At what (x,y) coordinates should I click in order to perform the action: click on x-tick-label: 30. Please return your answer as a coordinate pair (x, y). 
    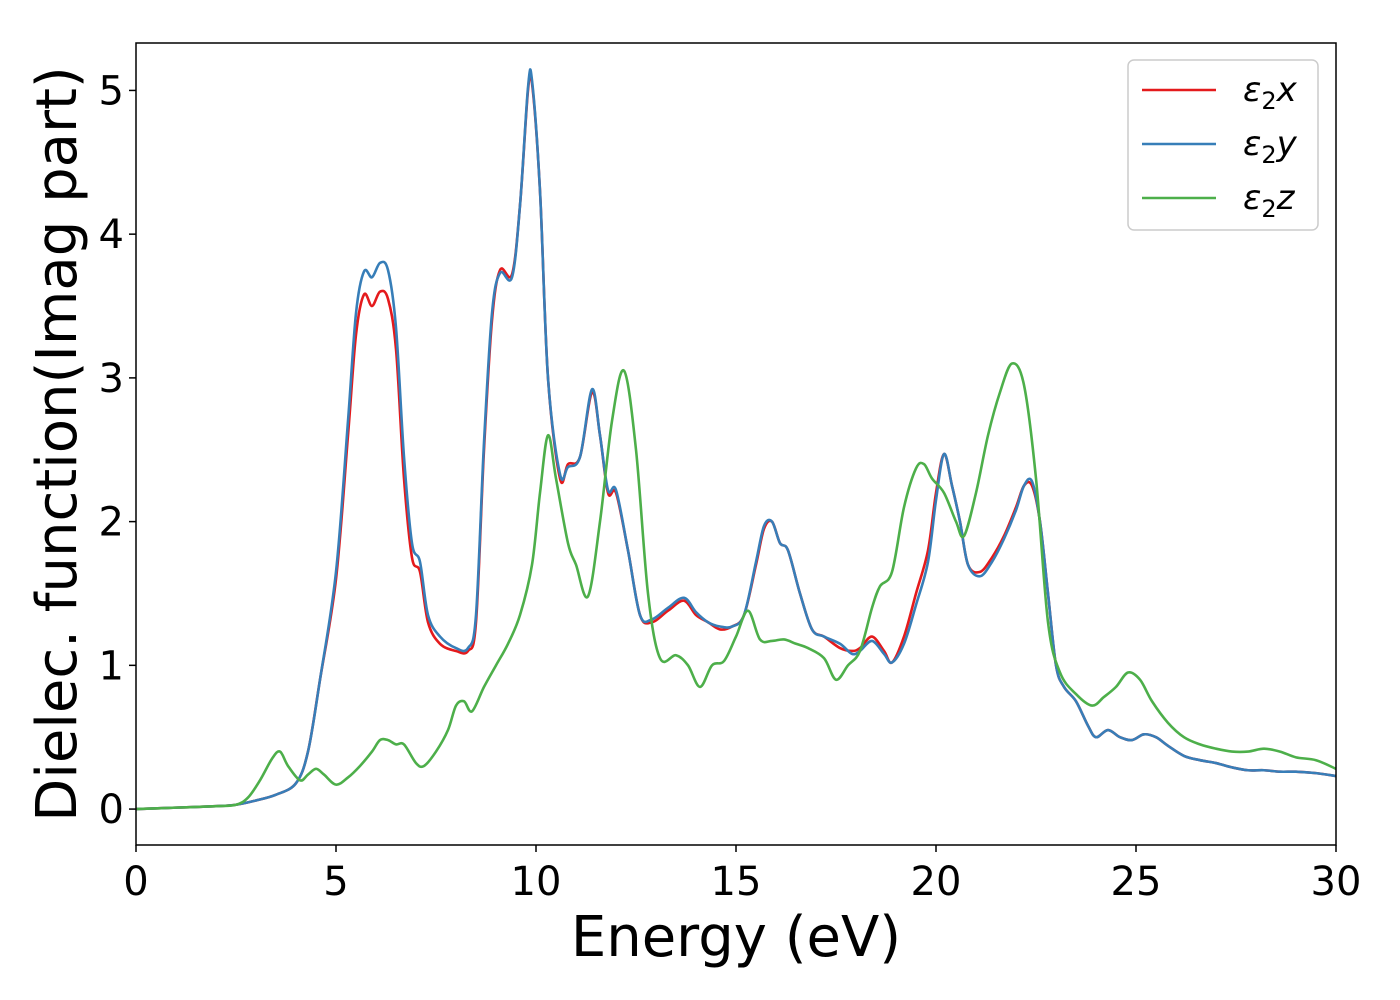
    Looking at the image, I should click on (1336, 882).